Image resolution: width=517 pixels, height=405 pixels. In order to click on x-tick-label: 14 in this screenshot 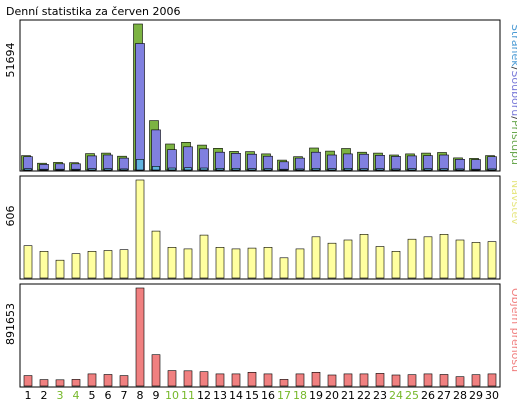, I will do `click(236, 395)`.